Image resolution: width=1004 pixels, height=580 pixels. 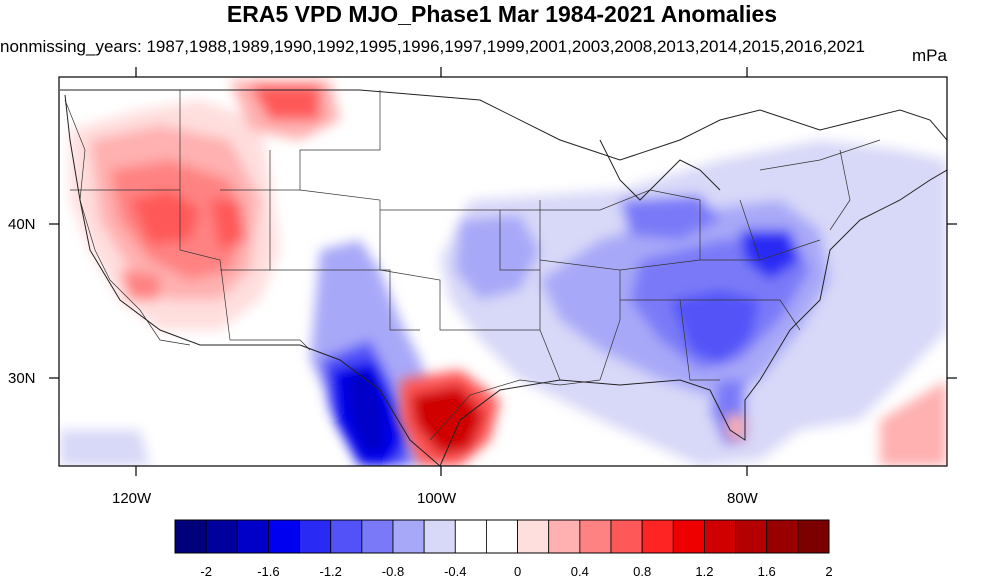 What do you see at coordinates (437, 498) in the screenshot?
I see `lon-label-100w: 100W` at bounding box center [437, 498].